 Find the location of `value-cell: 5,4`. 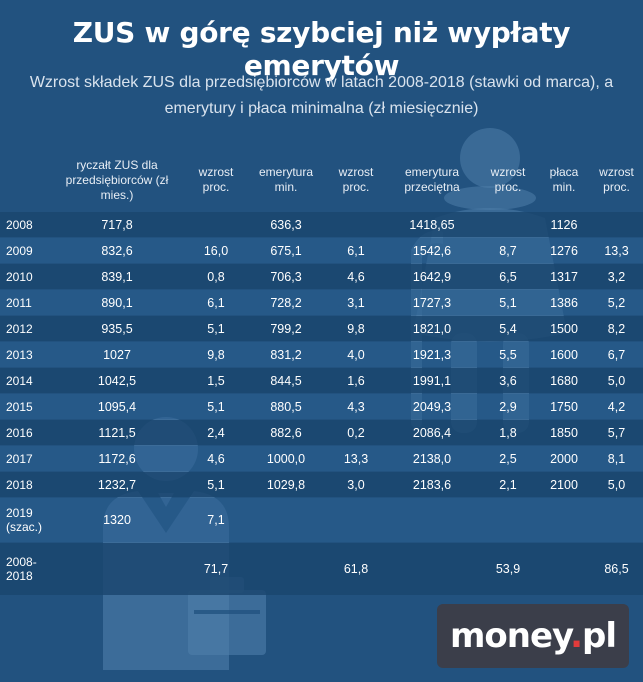

value-cell: 5,4 is located at coordinates (508, 328).